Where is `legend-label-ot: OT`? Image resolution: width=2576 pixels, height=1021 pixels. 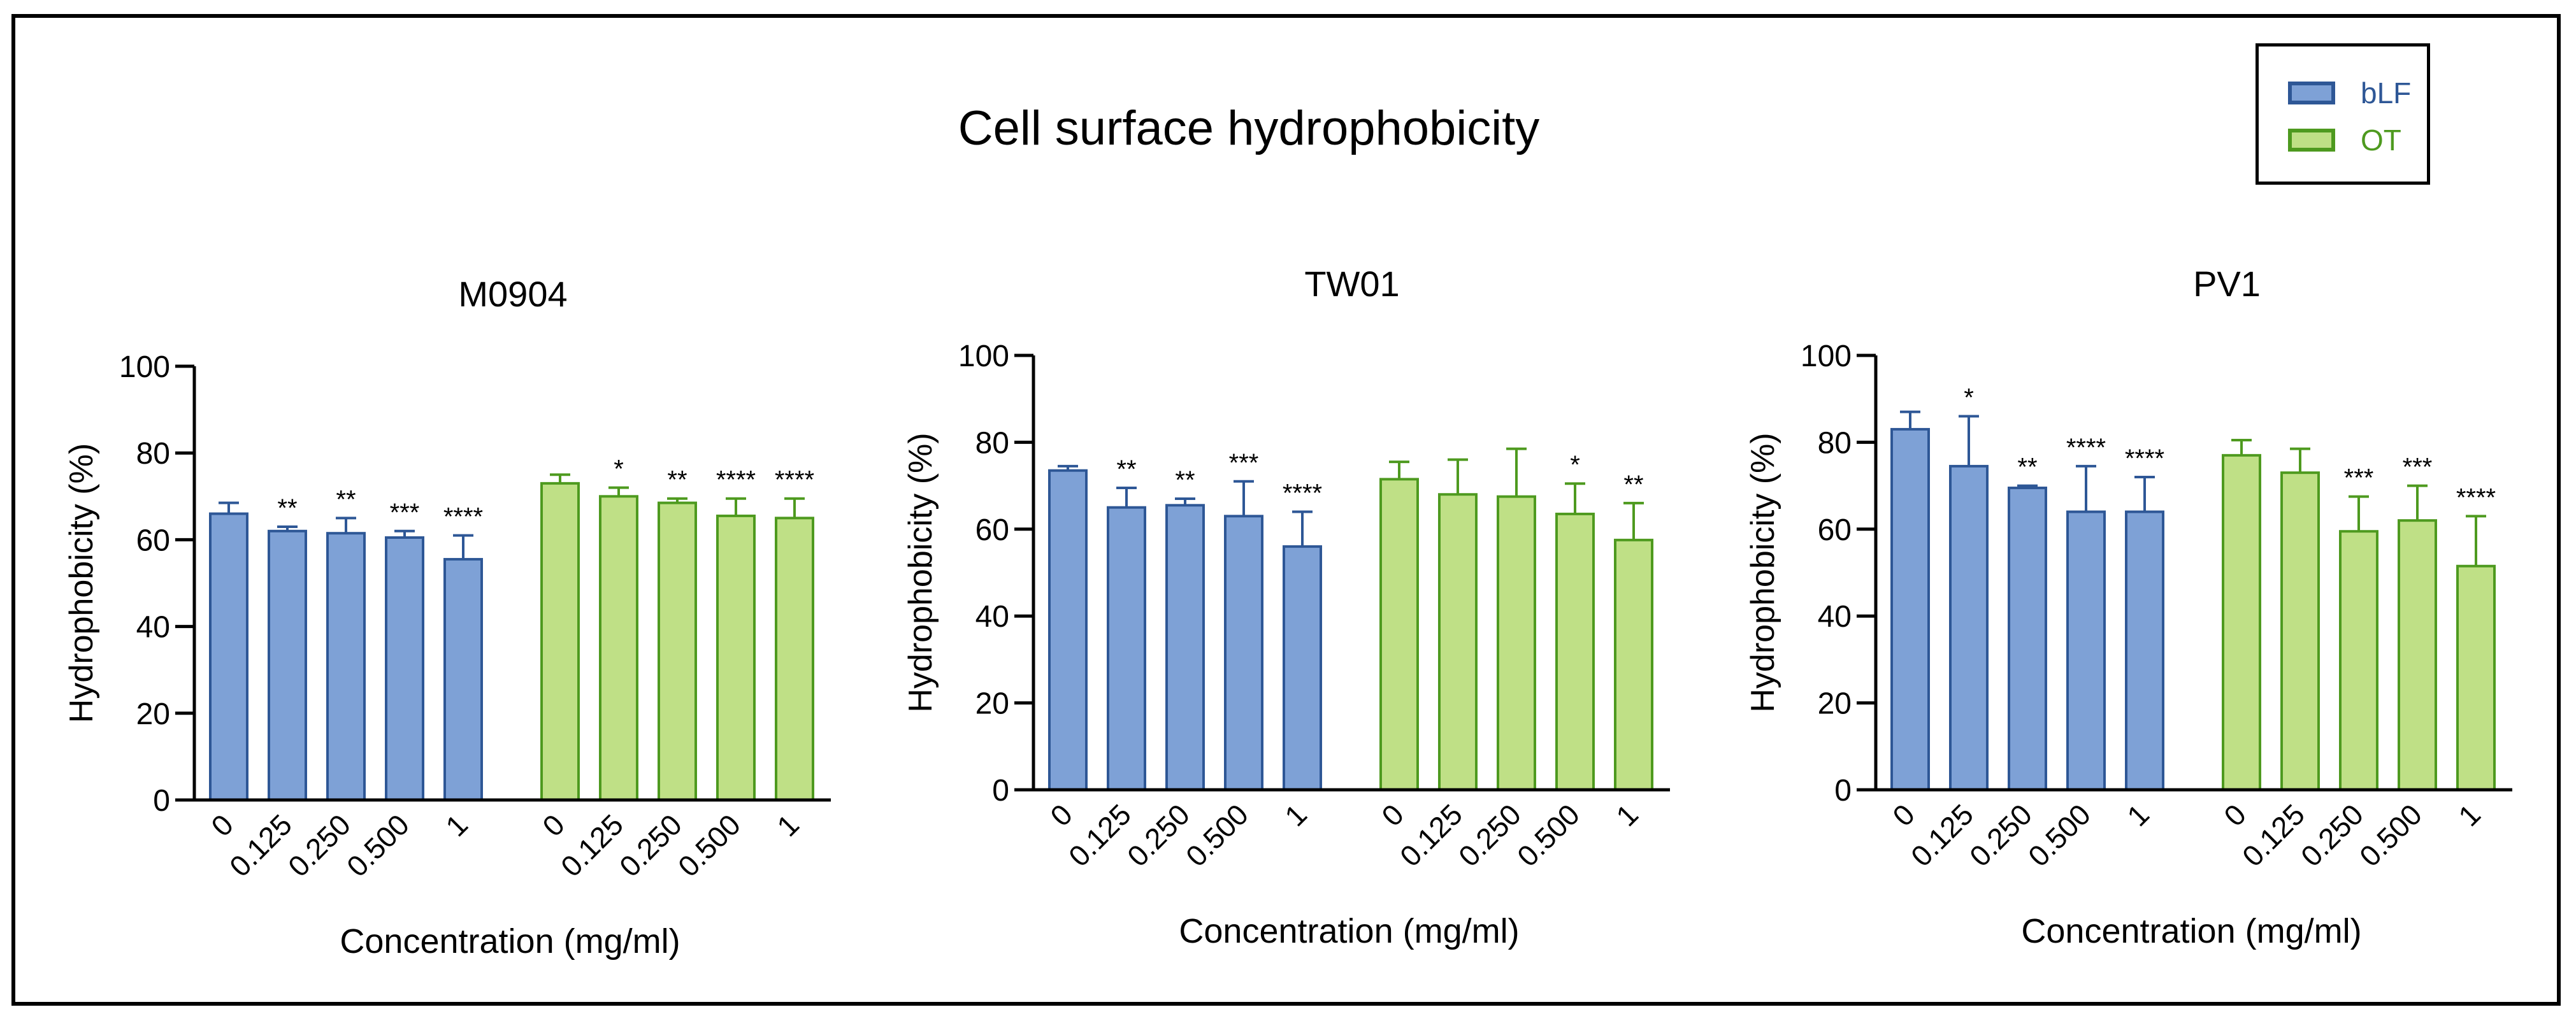 legend-label-ot: OT is located at coordinates (2381, 140).